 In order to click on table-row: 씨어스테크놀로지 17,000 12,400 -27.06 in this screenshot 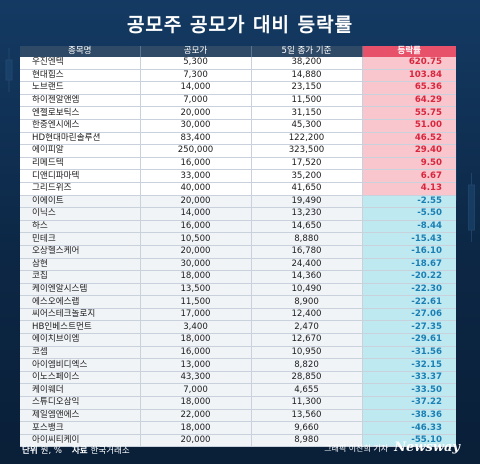, I will do `click(238, 315)`.